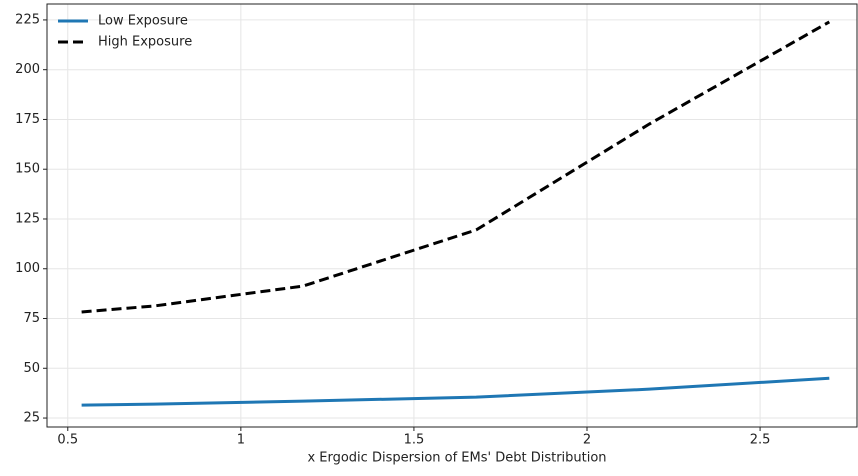  I want to click on x-tick-label: 2, so click(587, 440).